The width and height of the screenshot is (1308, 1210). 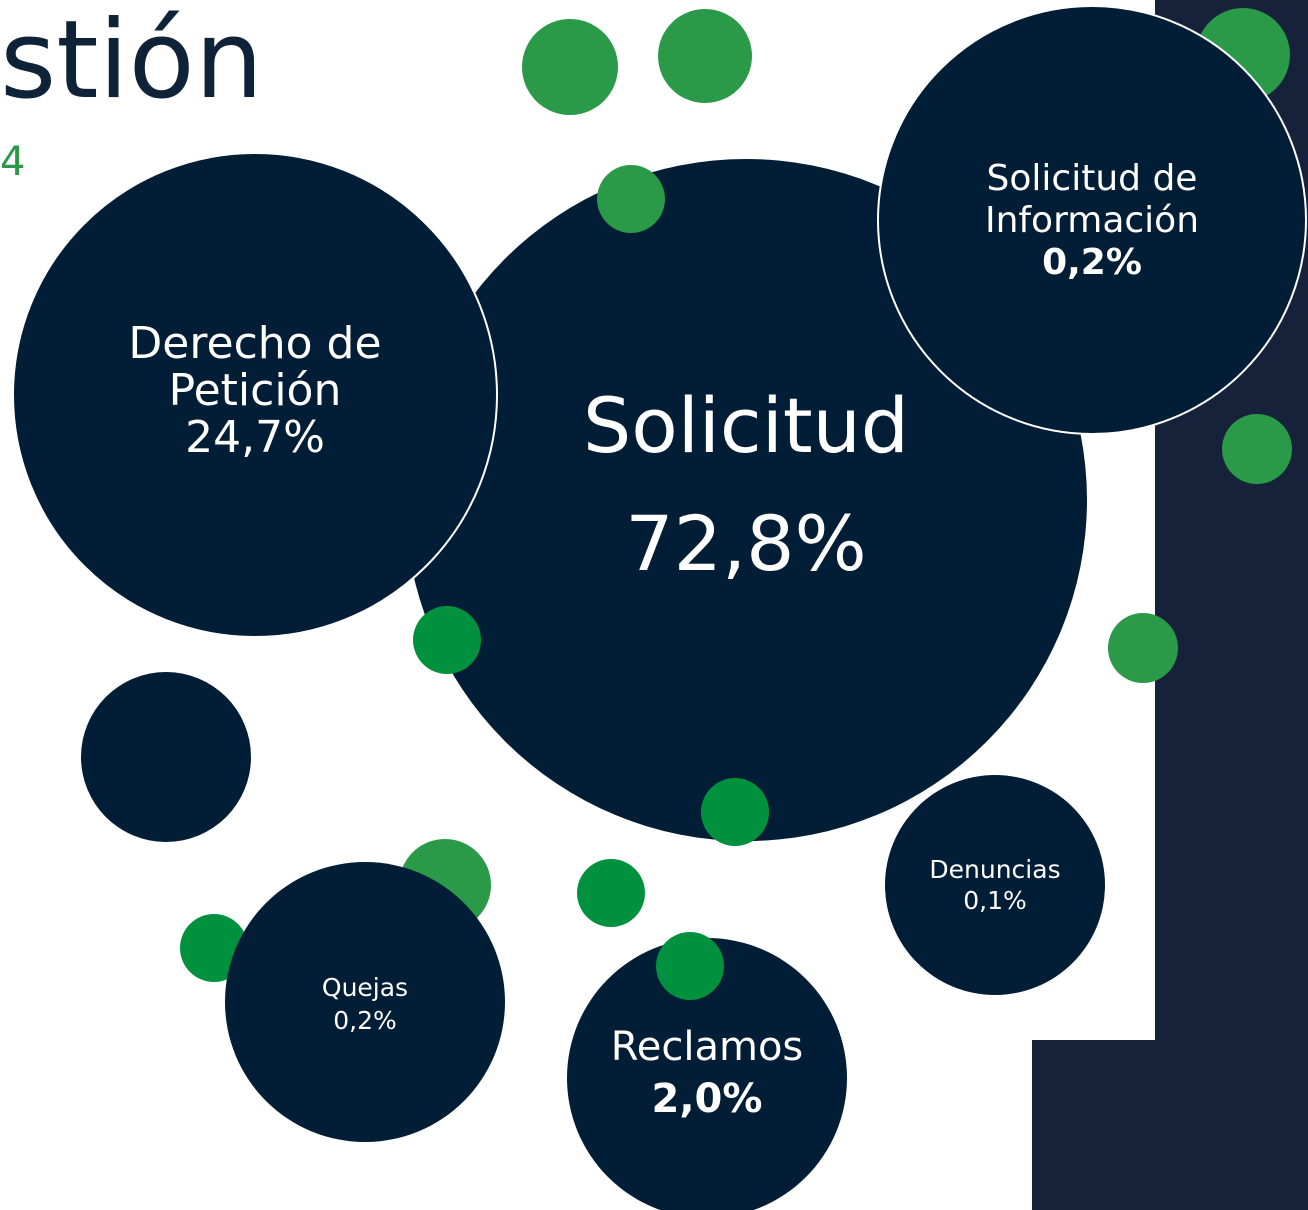 What do you see at coordinates (994, 869) in the screenshot?
I see `bubble-label: Denuncias` at bounding box center [994, 869].